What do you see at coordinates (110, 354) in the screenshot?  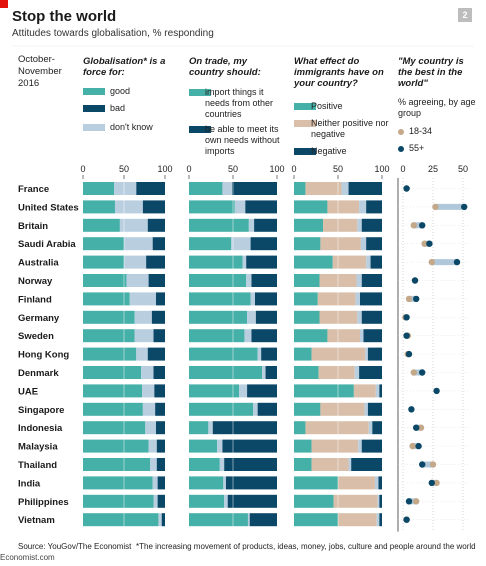 I see `bar-globalisation-hong-kong-good` at bounding box center [110, 354].